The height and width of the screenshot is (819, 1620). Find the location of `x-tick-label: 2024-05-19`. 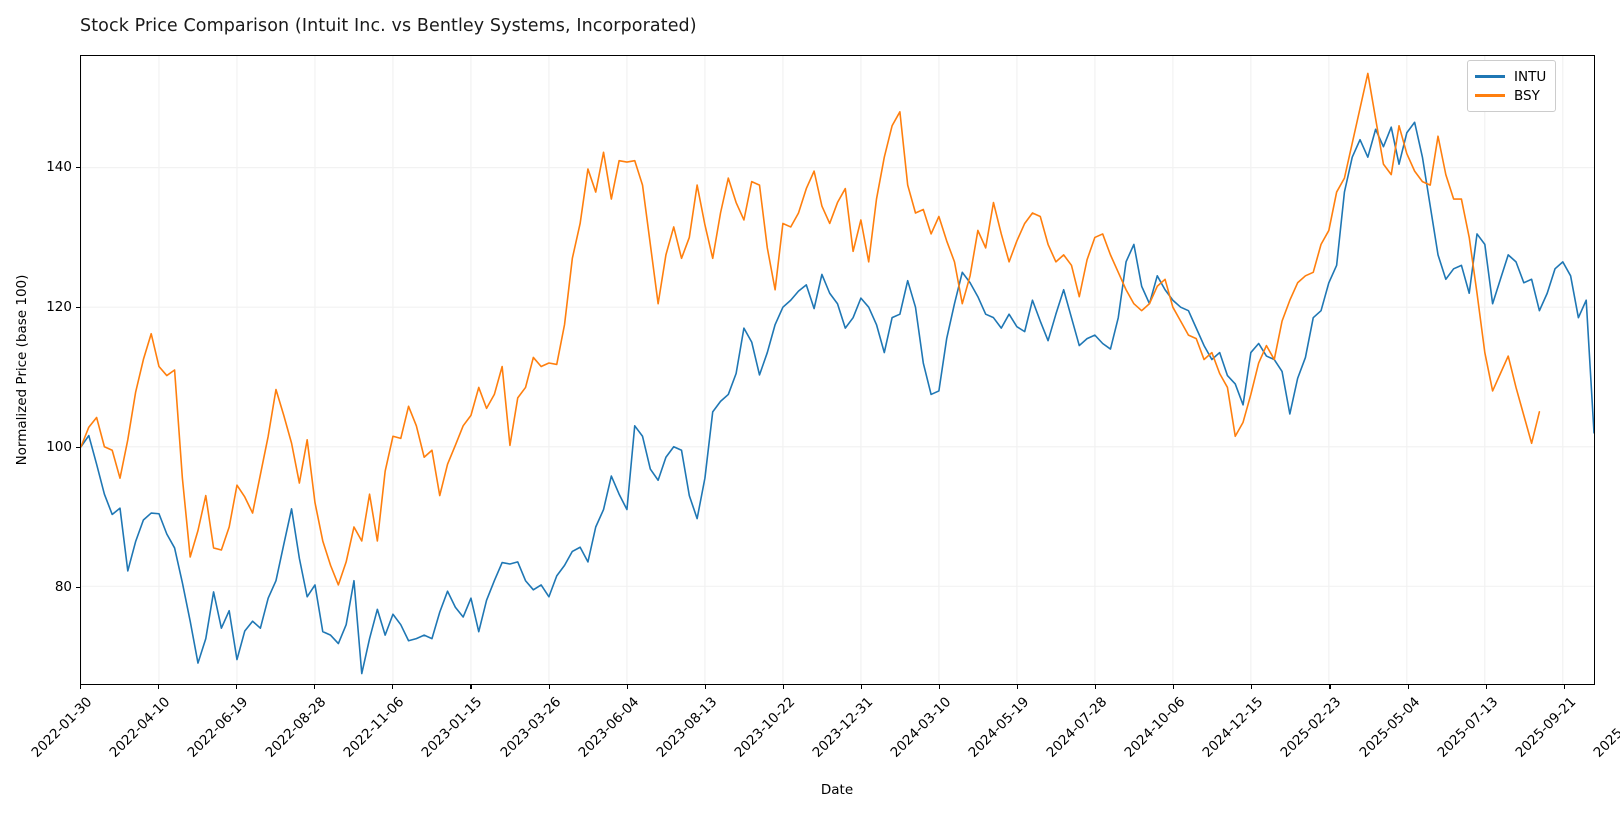

x-tick-label: 2024-05-19 is located at coordinates (999, 727).